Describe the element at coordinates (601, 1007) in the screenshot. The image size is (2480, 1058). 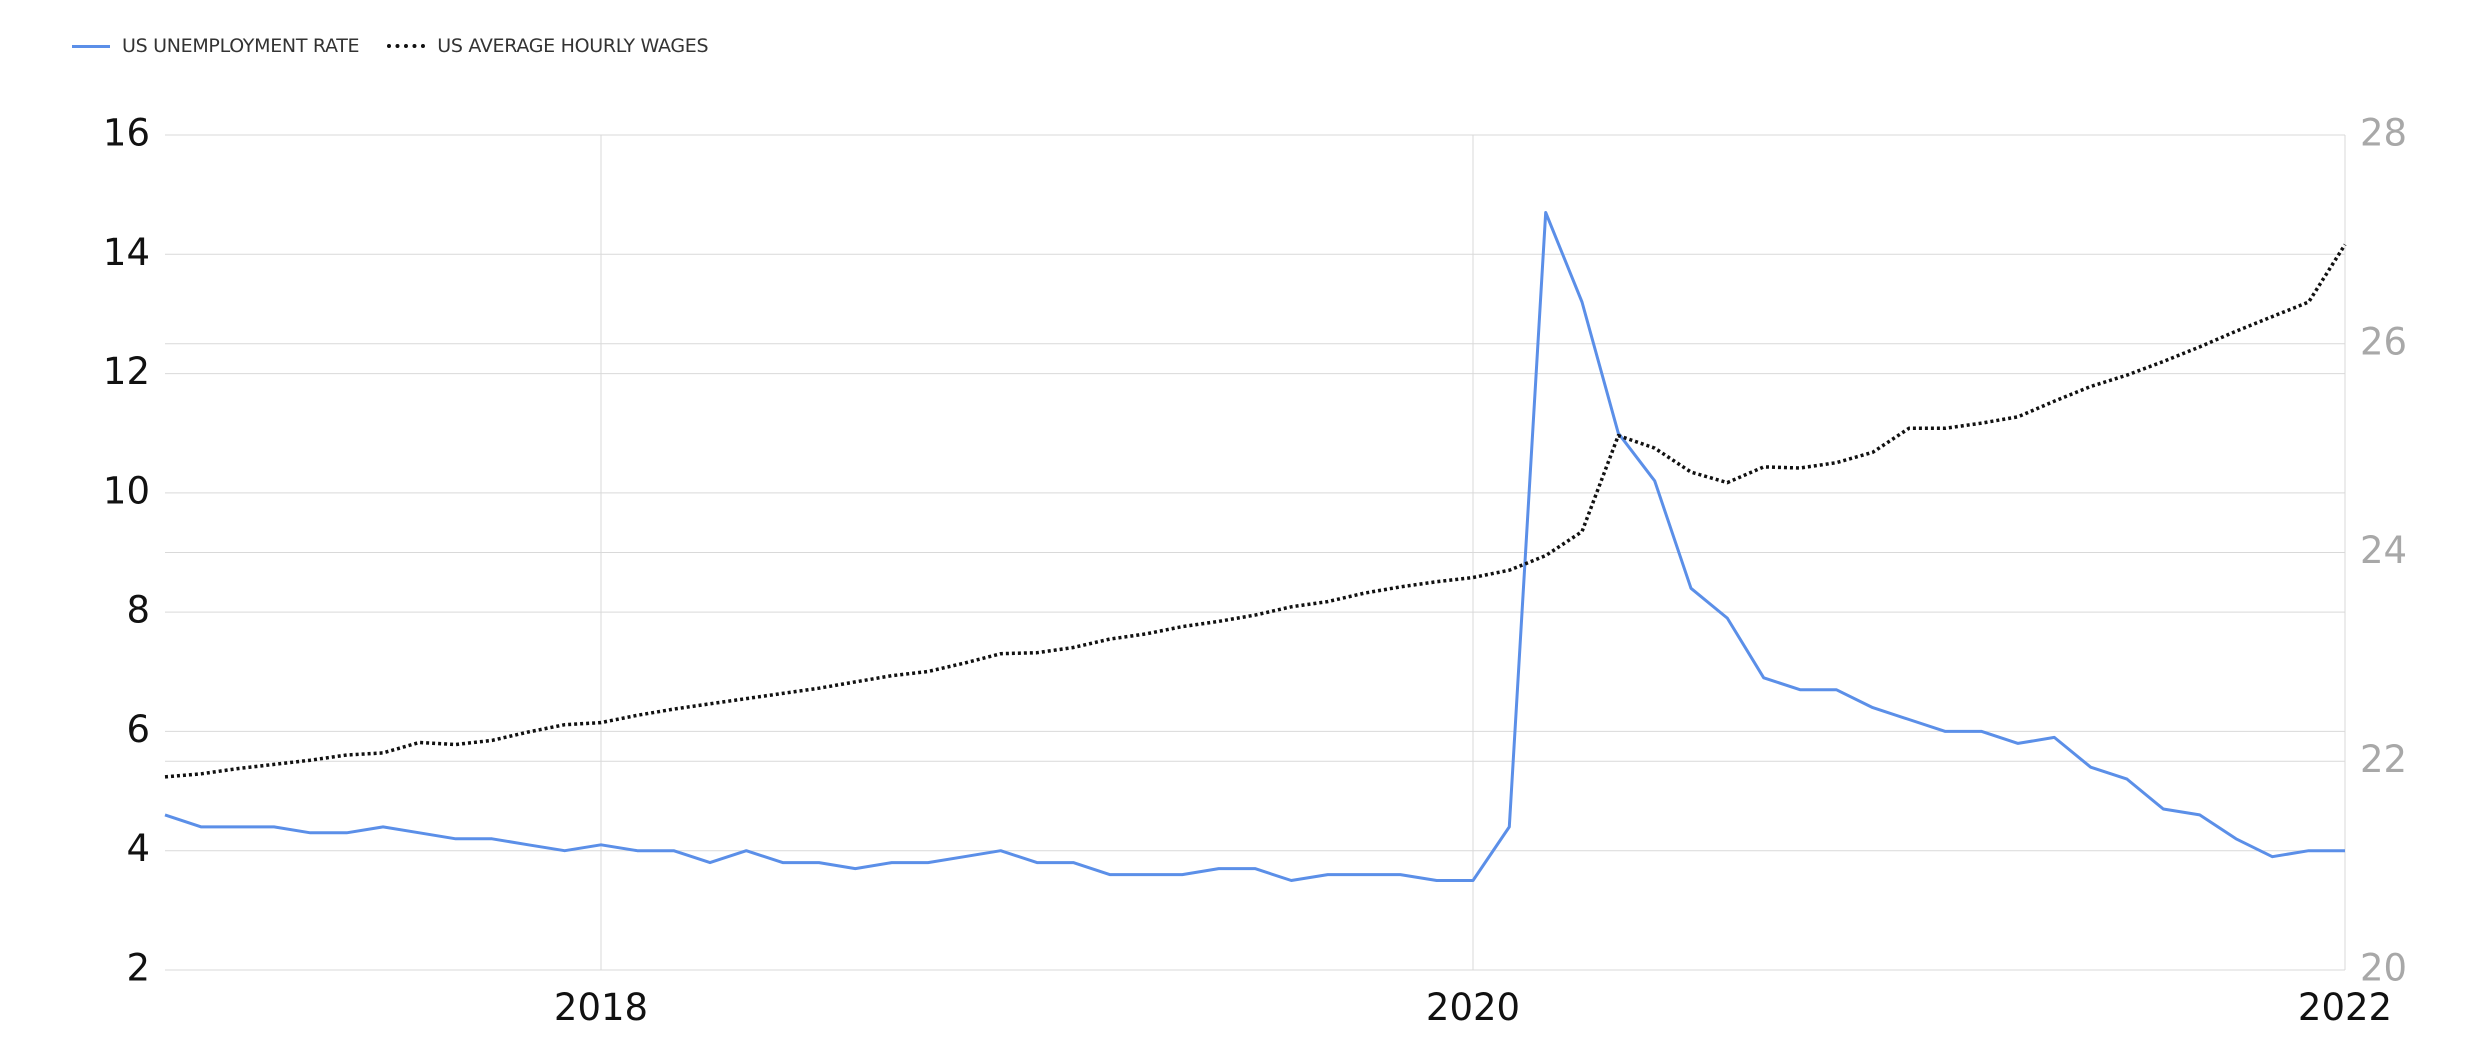
I see `x-tick-label: 2018` at that location.